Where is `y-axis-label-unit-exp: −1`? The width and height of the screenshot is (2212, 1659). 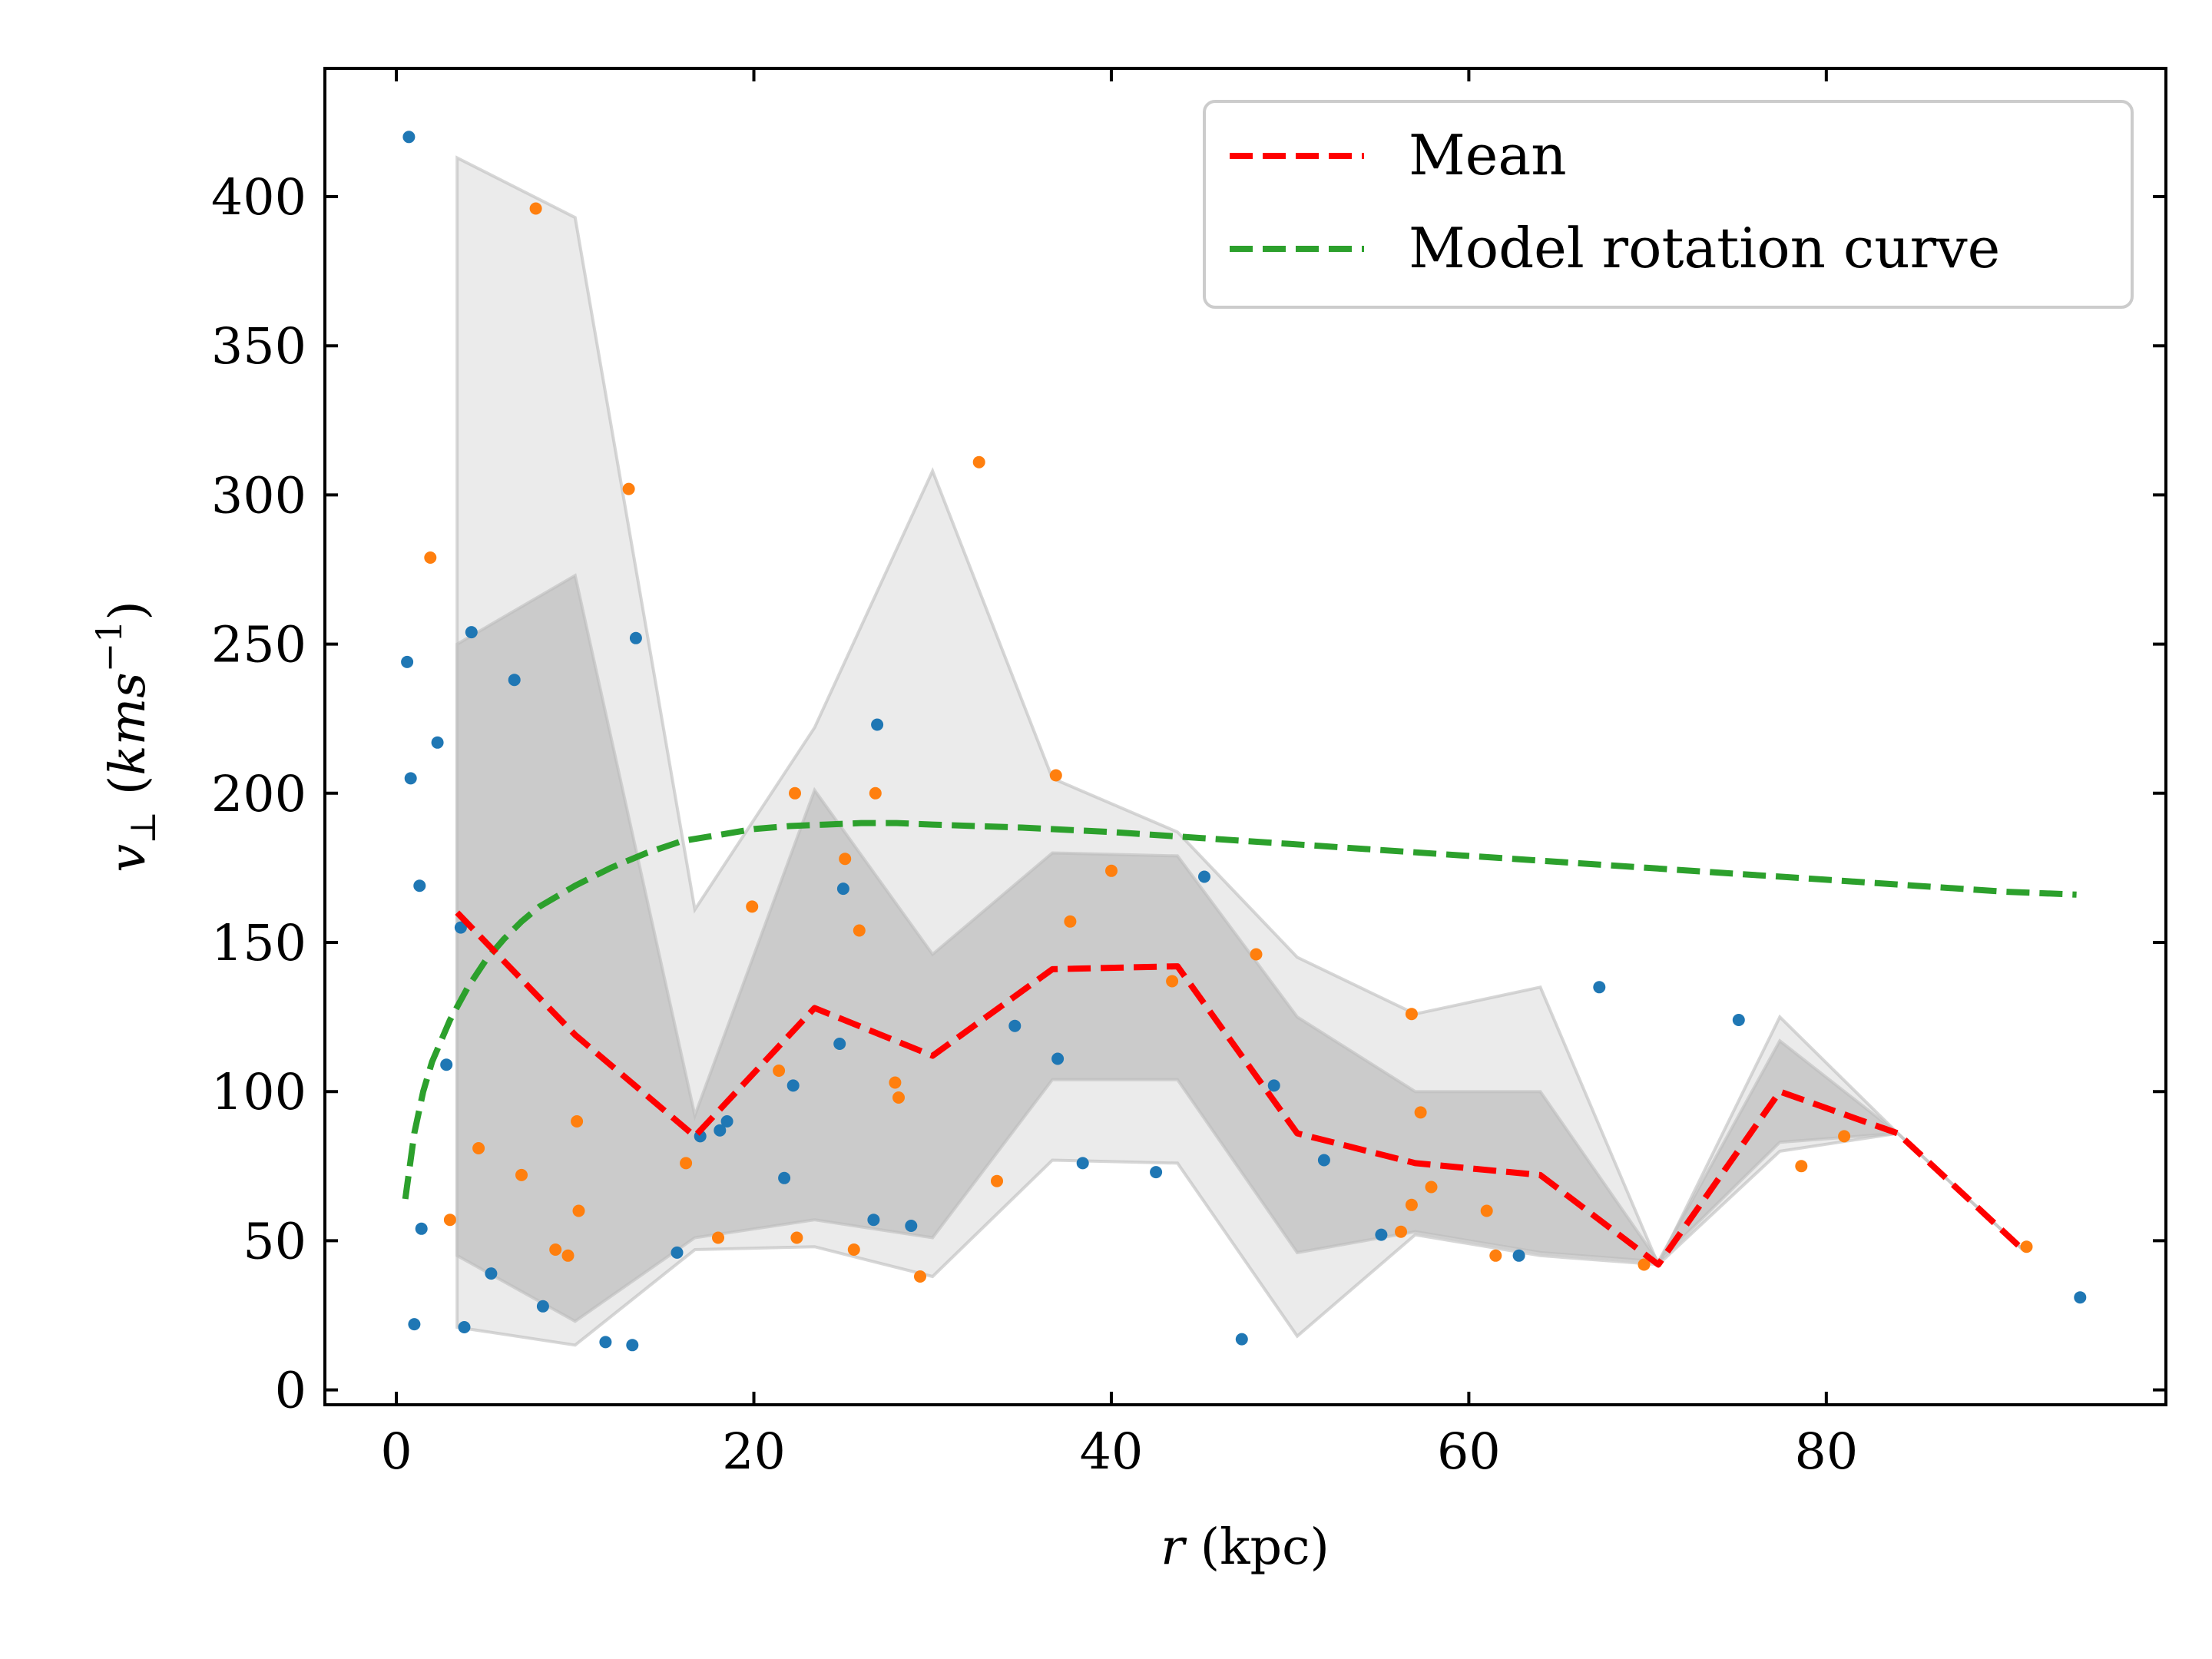 y-axis-label-unit-exp: −1 is located at coordinates (109, 647).